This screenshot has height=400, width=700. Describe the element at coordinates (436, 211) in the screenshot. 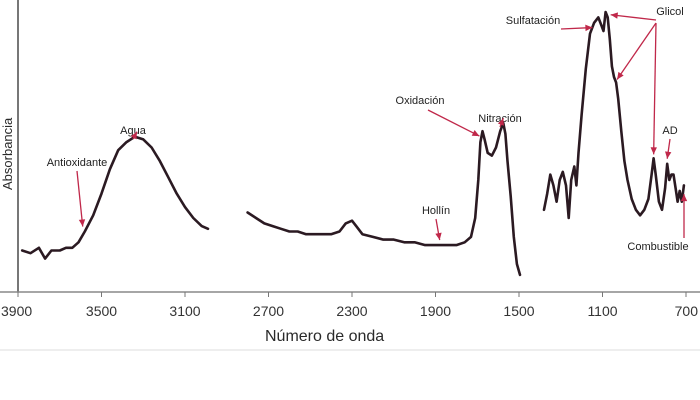

I see `annotation-label: Hollín` at that location.